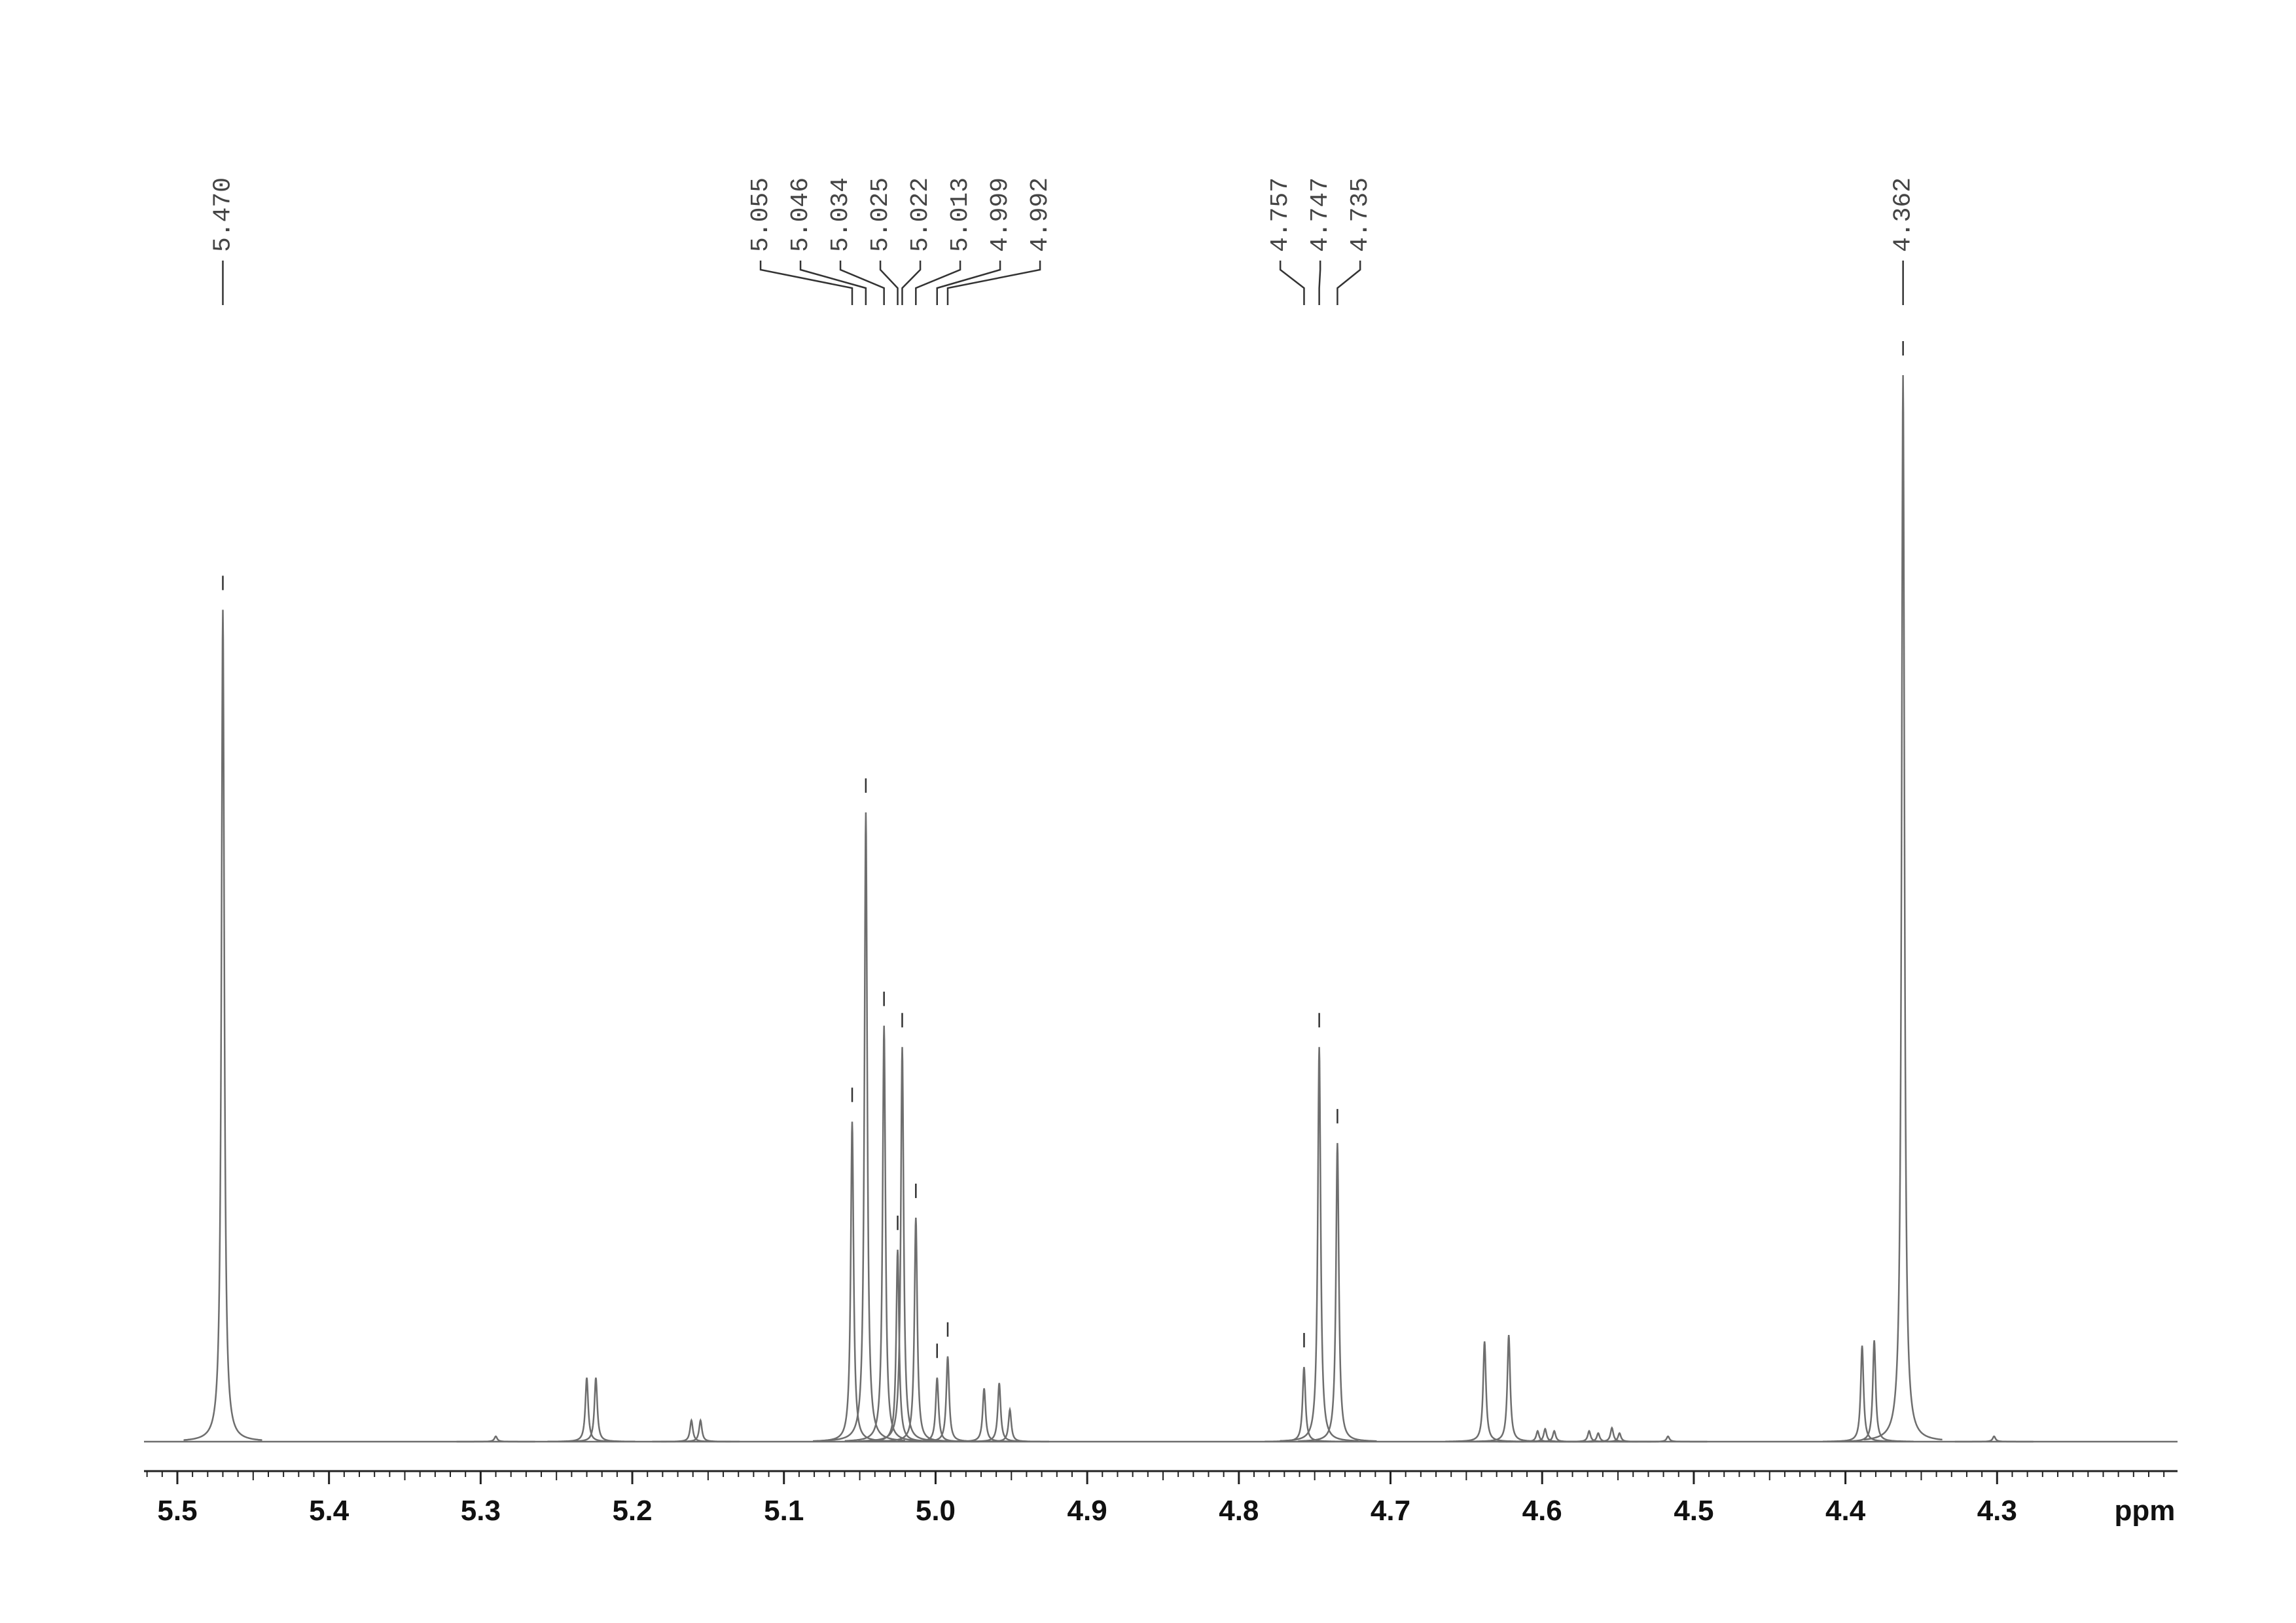 Image resolution: width=2296 pixels, height=1623 pixels. I want to click on x-tick-label: 4.7, so click(1390, 1511).